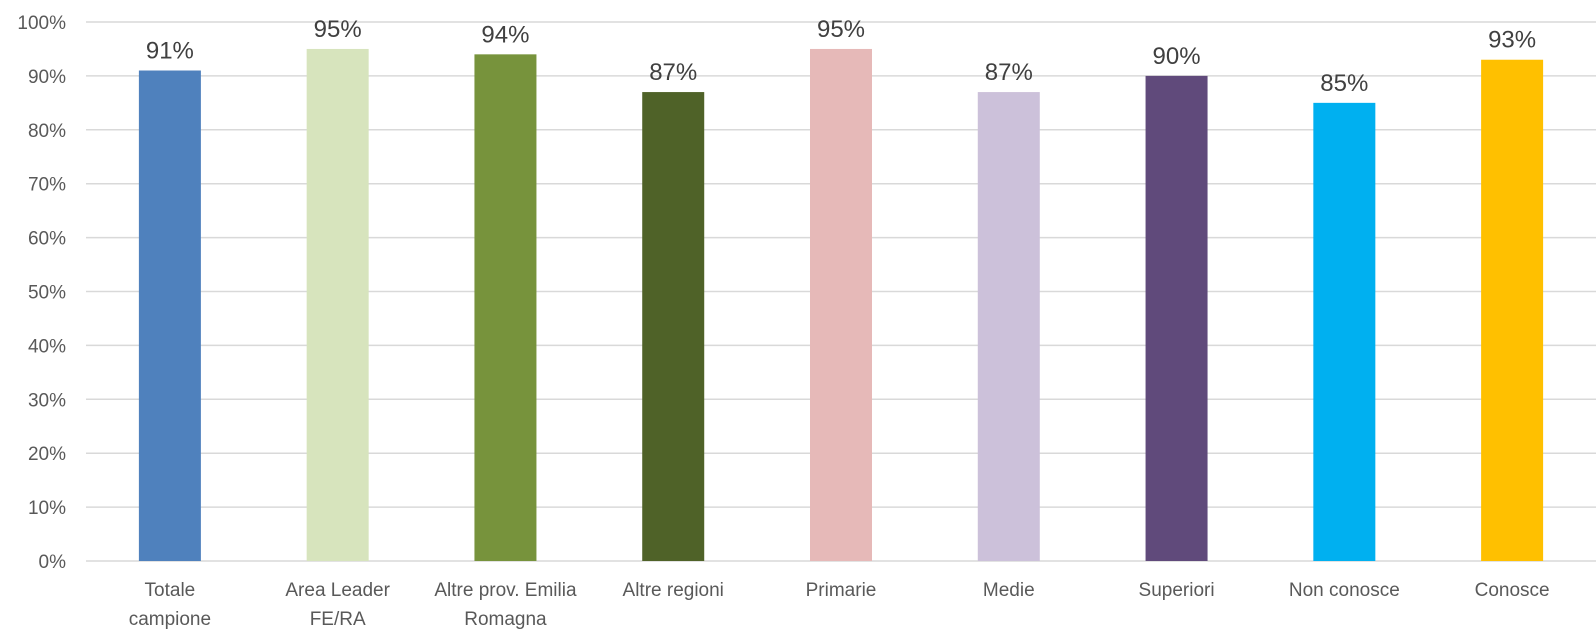  Describe the element at coordinates (337, 605) in the screenshot. I see `category-label: Area Leader FE/RA` at that location.